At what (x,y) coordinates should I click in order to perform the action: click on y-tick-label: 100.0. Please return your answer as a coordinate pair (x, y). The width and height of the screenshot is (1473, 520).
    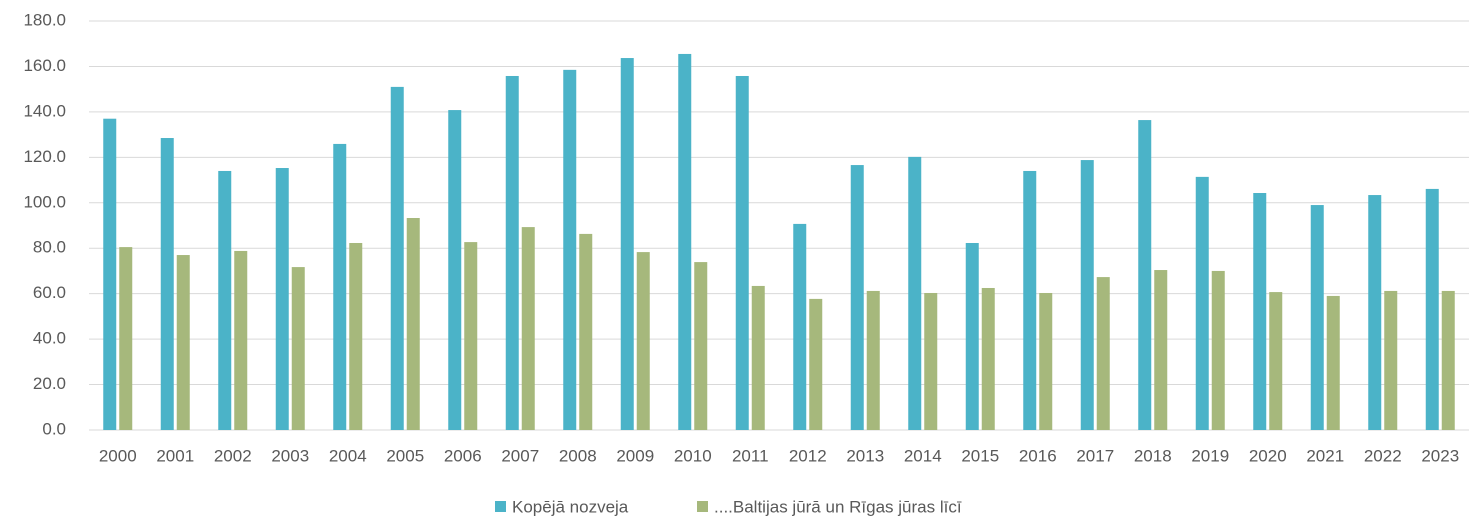
    Looking at the image, I should click on (44, 201).